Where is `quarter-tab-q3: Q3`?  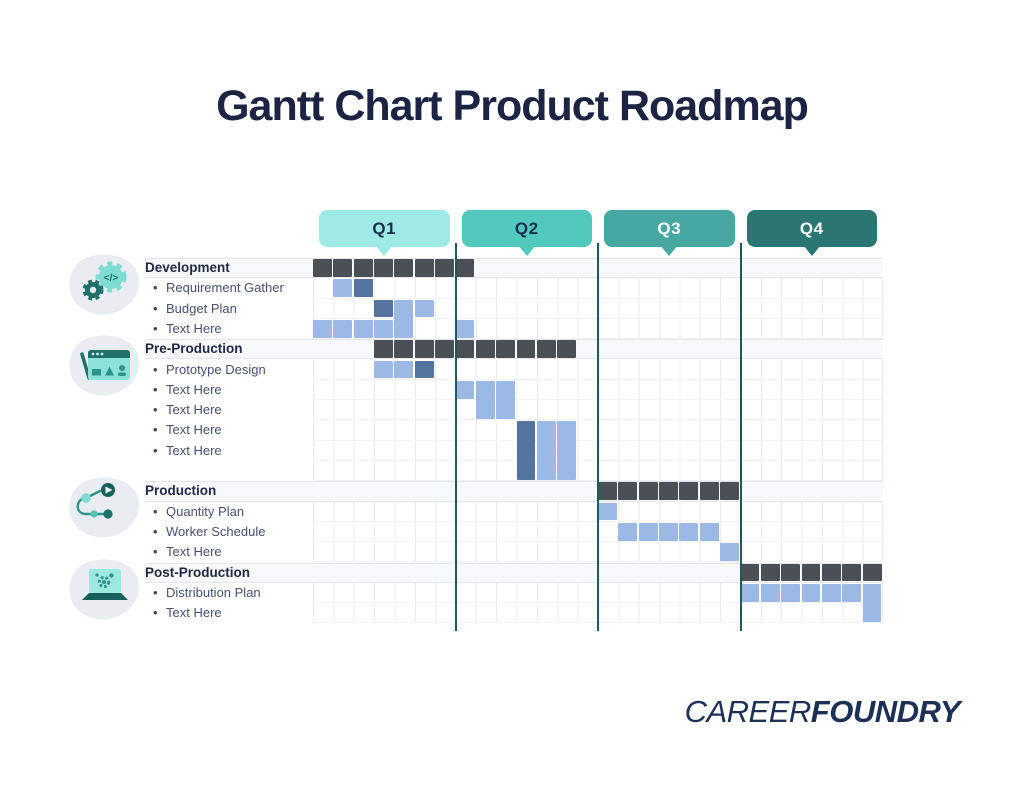 quarter-tab-q3: Q3 is located at coordinates (669, 228).